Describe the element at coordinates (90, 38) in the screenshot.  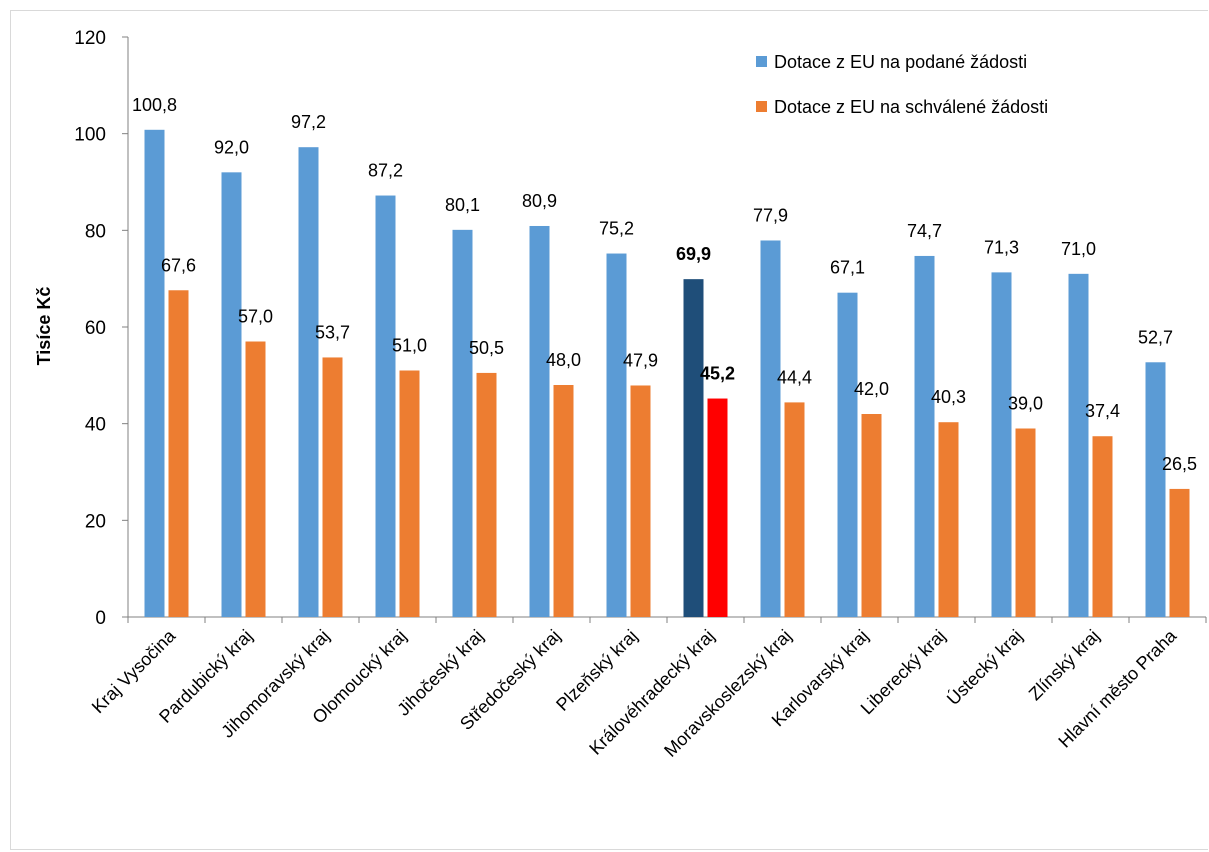
I see `y-tick-label: 120` at that location.